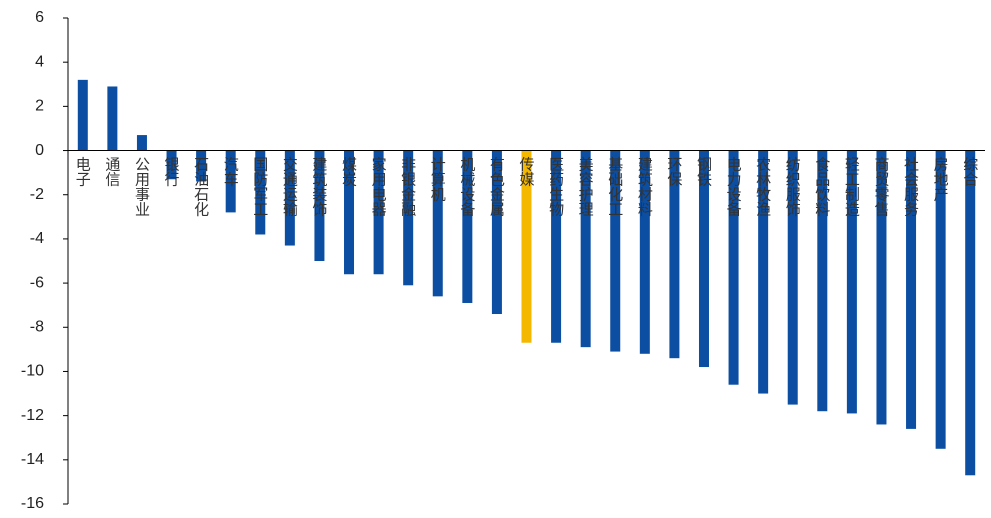 This screenshot has width=991, height=518. What do you see at coordinates (39, 17) in the screenshot?
I see `y-tick-label: 6` at bounding box center [39, 17].